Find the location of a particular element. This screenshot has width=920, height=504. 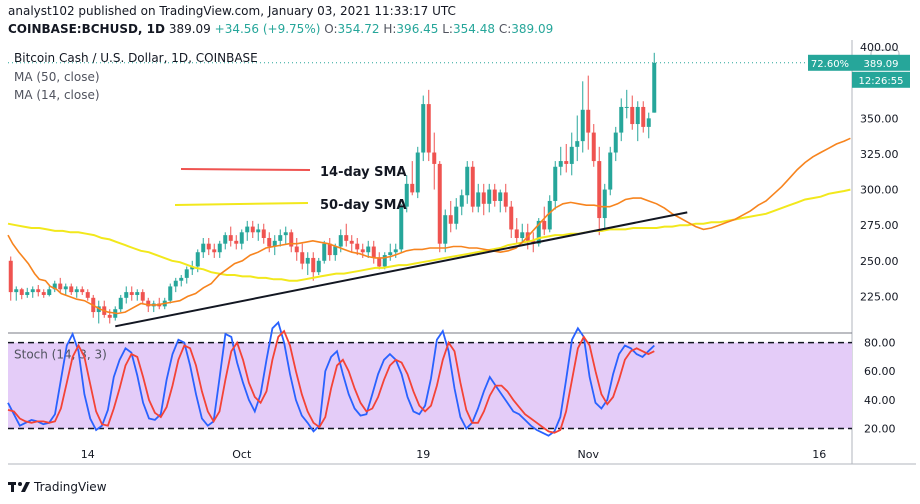

countdown-badge is located at coordinates (881, 79).